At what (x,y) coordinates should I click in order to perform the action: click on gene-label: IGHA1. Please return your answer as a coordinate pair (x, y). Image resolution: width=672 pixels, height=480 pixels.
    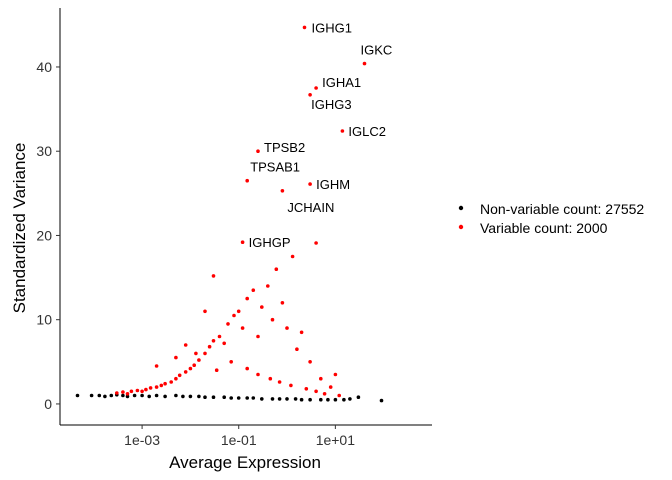
    Looking at the image, I should click on (341, 82).